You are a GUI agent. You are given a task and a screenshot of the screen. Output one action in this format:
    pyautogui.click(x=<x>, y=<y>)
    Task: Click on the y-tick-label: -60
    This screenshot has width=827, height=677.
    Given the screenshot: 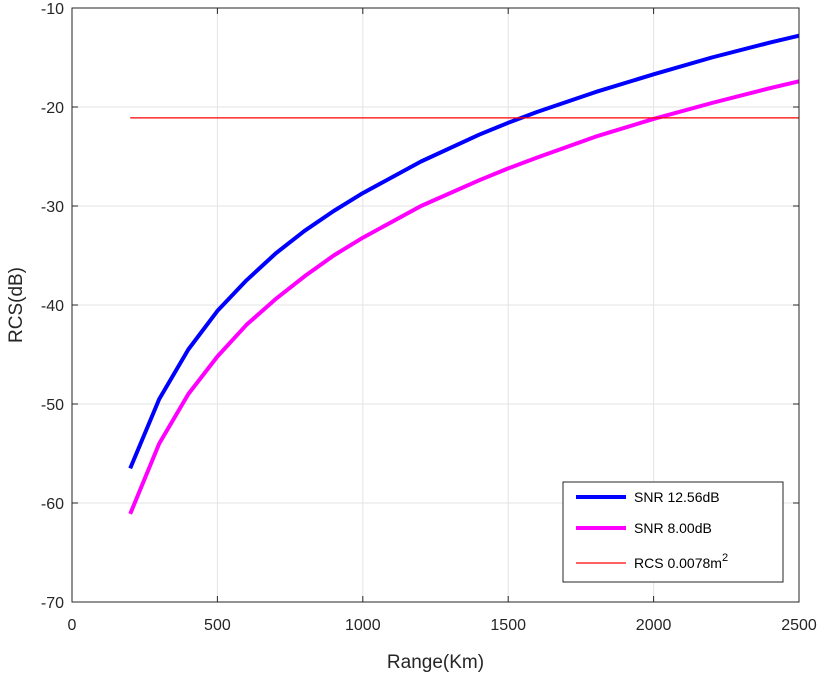 What is the action you would take?
    pyautogui.click(x=52, y=504)
    